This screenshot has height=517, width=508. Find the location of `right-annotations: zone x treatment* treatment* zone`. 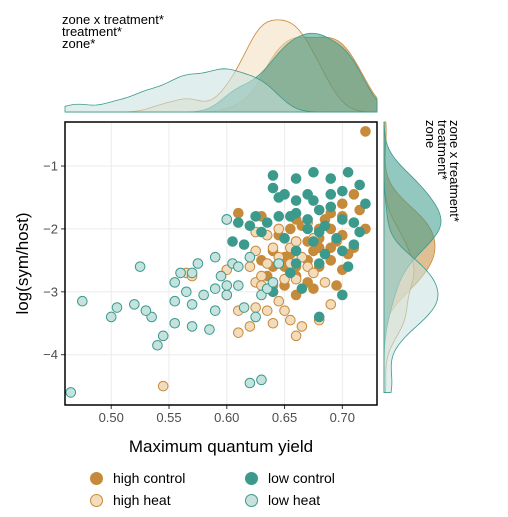

right-annotations: zone x treatment* treatment* zone is located at coordinates (442, 171).